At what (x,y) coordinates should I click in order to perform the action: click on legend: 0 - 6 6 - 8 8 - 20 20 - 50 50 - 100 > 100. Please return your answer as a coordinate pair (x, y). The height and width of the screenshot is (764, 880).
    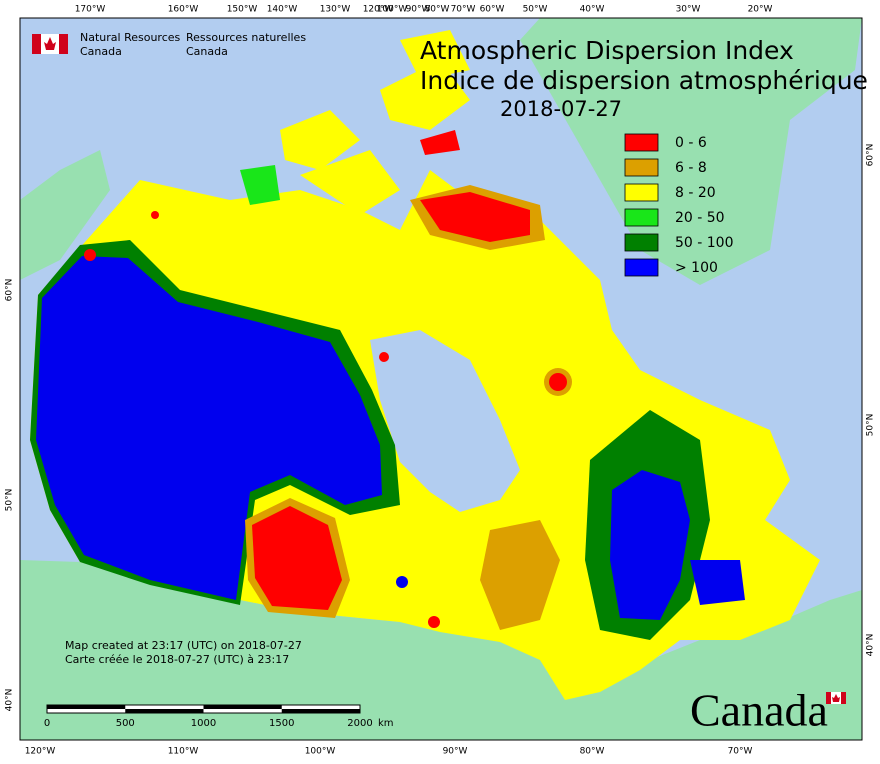
    Looking at the image, I should click on (679, 205).